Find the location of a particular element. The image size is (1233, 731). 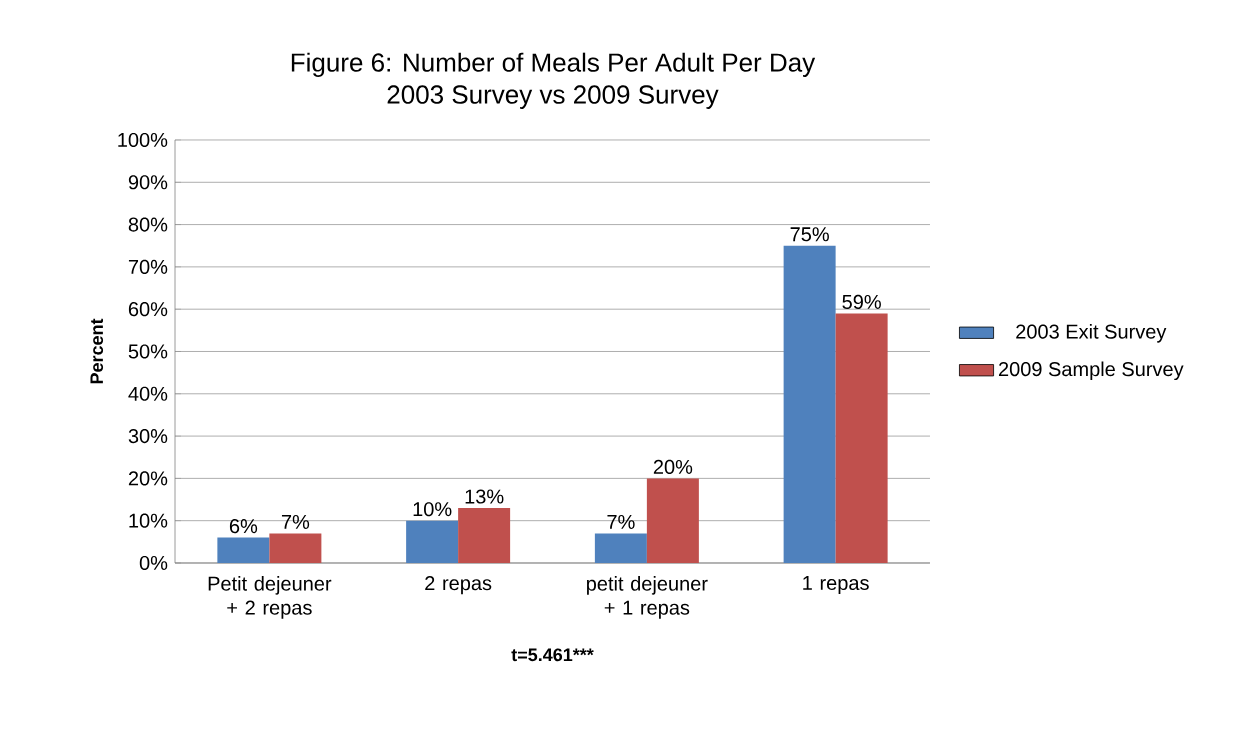

y-tick-label: 60% is located at coordinates (148, 309).